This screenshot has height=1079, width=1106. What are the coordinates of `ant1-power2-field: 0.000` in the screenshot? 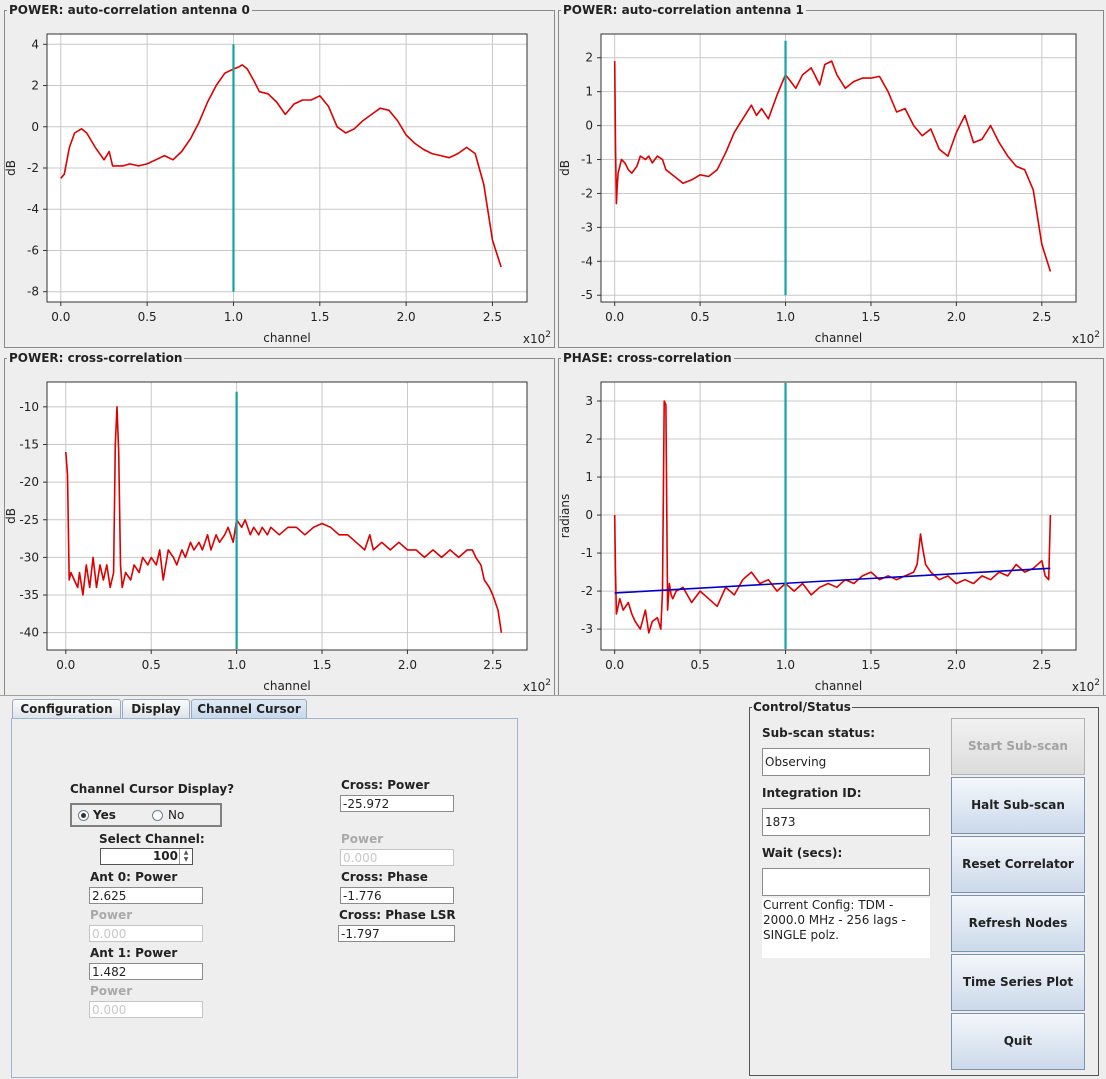 It's located at (146, 1009).